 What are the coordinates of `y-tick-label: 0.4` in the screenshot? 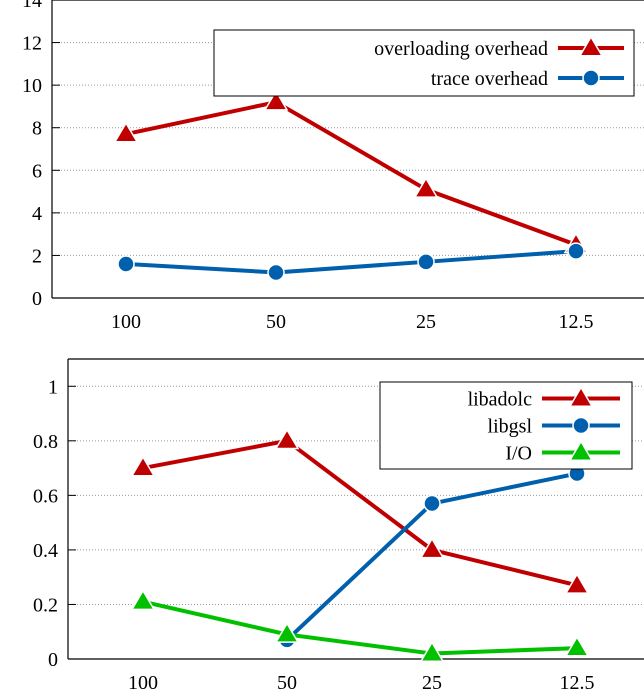 It's located at (45, 551).